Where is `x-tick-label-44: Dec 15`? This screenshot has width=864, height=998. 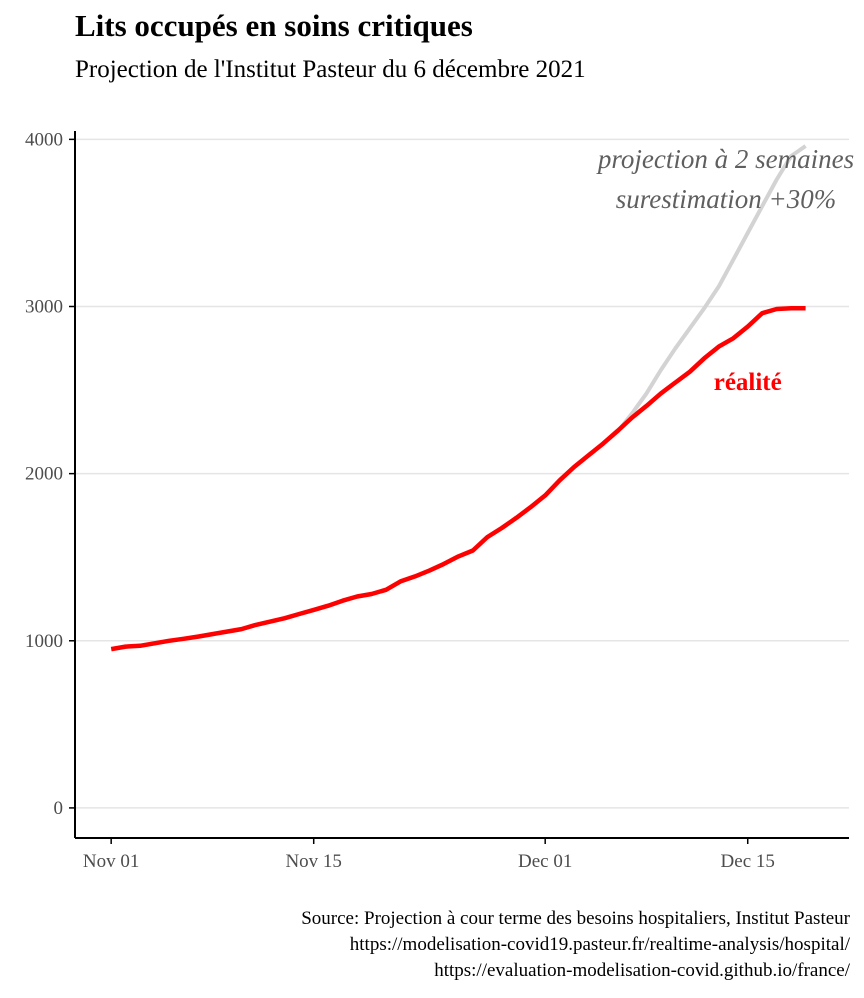
x-tick-label-44: Dec 15 is located at coordinates (748, 861).